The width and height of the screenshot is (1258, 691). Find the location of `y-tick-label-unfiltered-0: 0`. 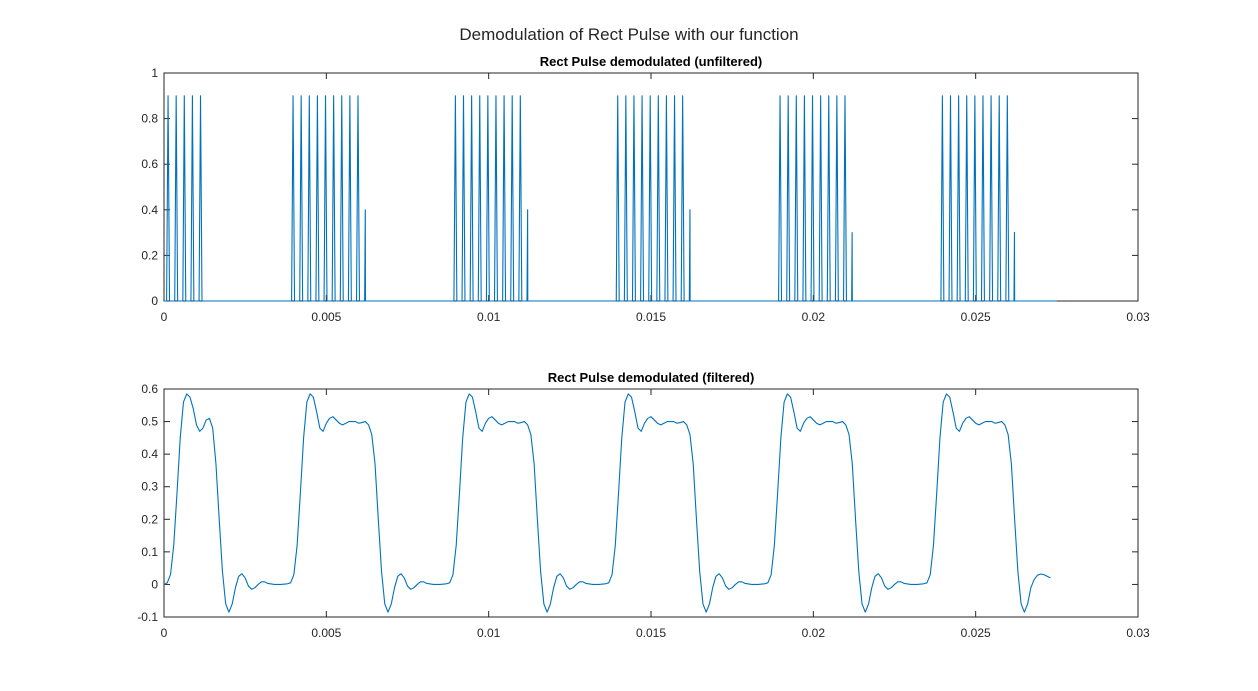

y-tick-label-unfiltered-0: 0 is located at coordinates (154, 301).